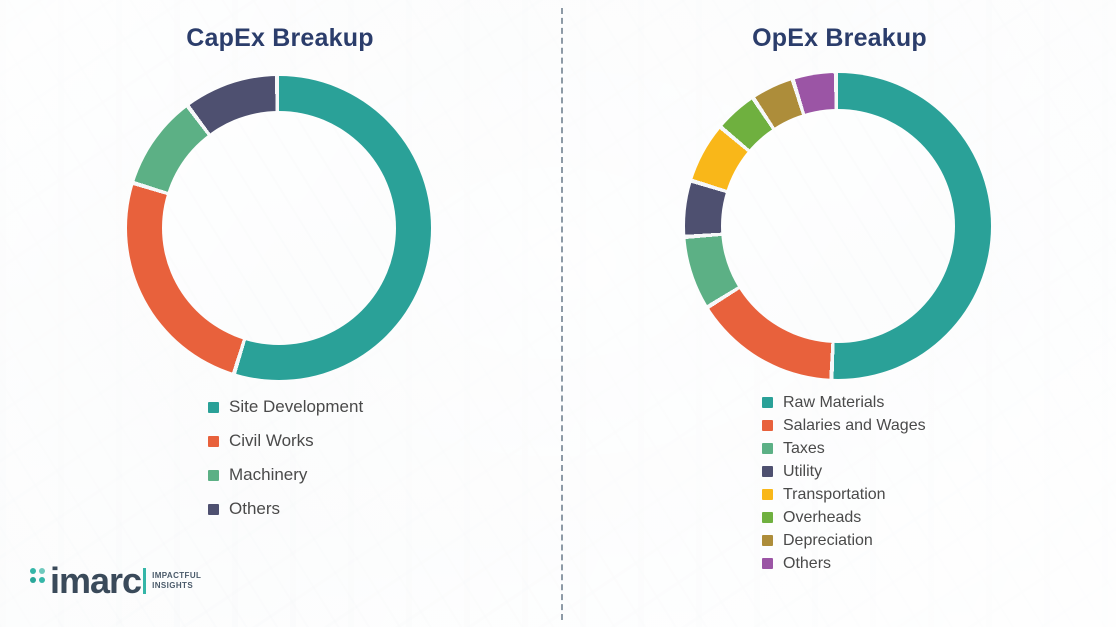 This screenshot has width=1116, height=627. Describe the element at coordinates (38, 581) in the screenshot. I see `logo-dots-icon` at that location.